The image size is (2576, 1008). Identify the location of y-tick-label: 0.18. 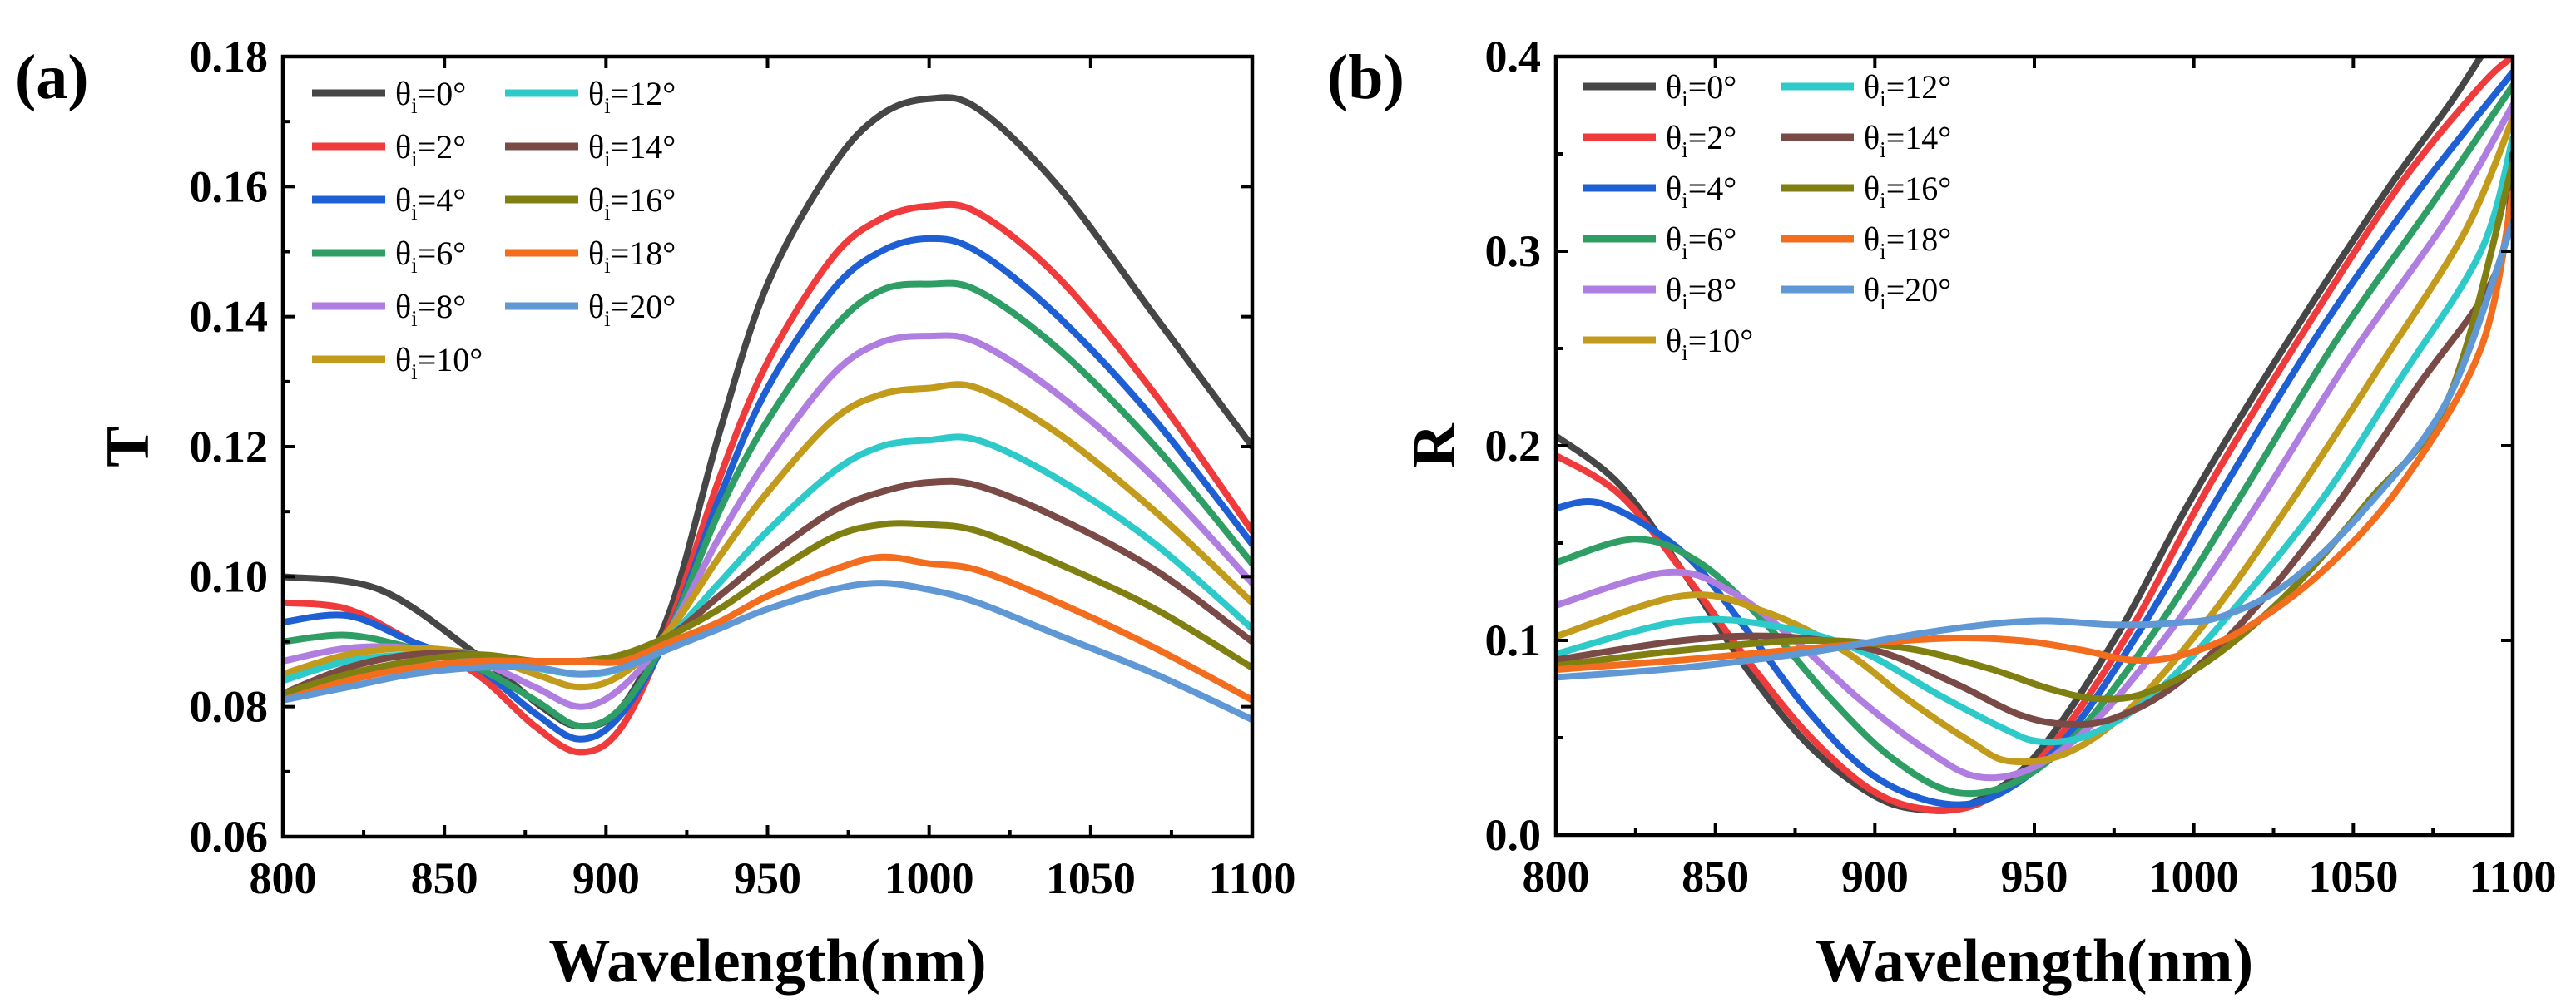
(229, 57).